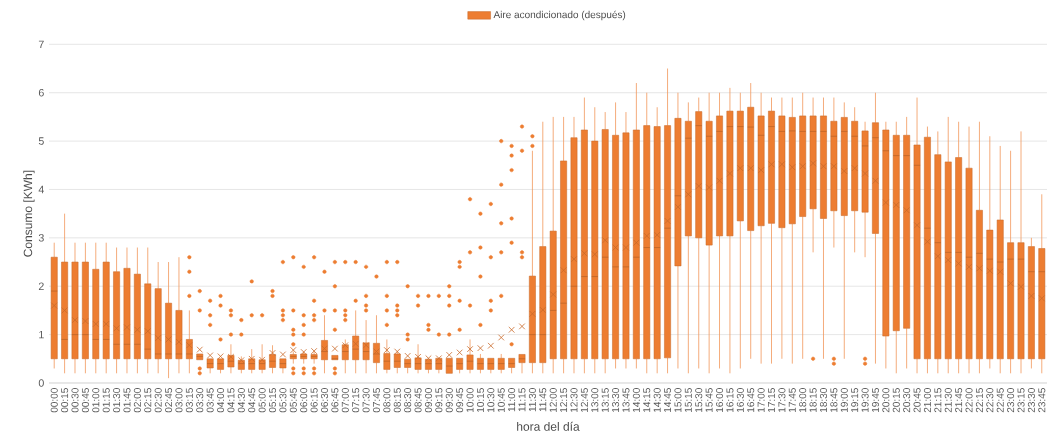 The image size is (1052, 448). What do you see at coordinates (96, 400) in the screenshot?
I see `x-tick-label: 01:00` at bounding box center [96, 400].